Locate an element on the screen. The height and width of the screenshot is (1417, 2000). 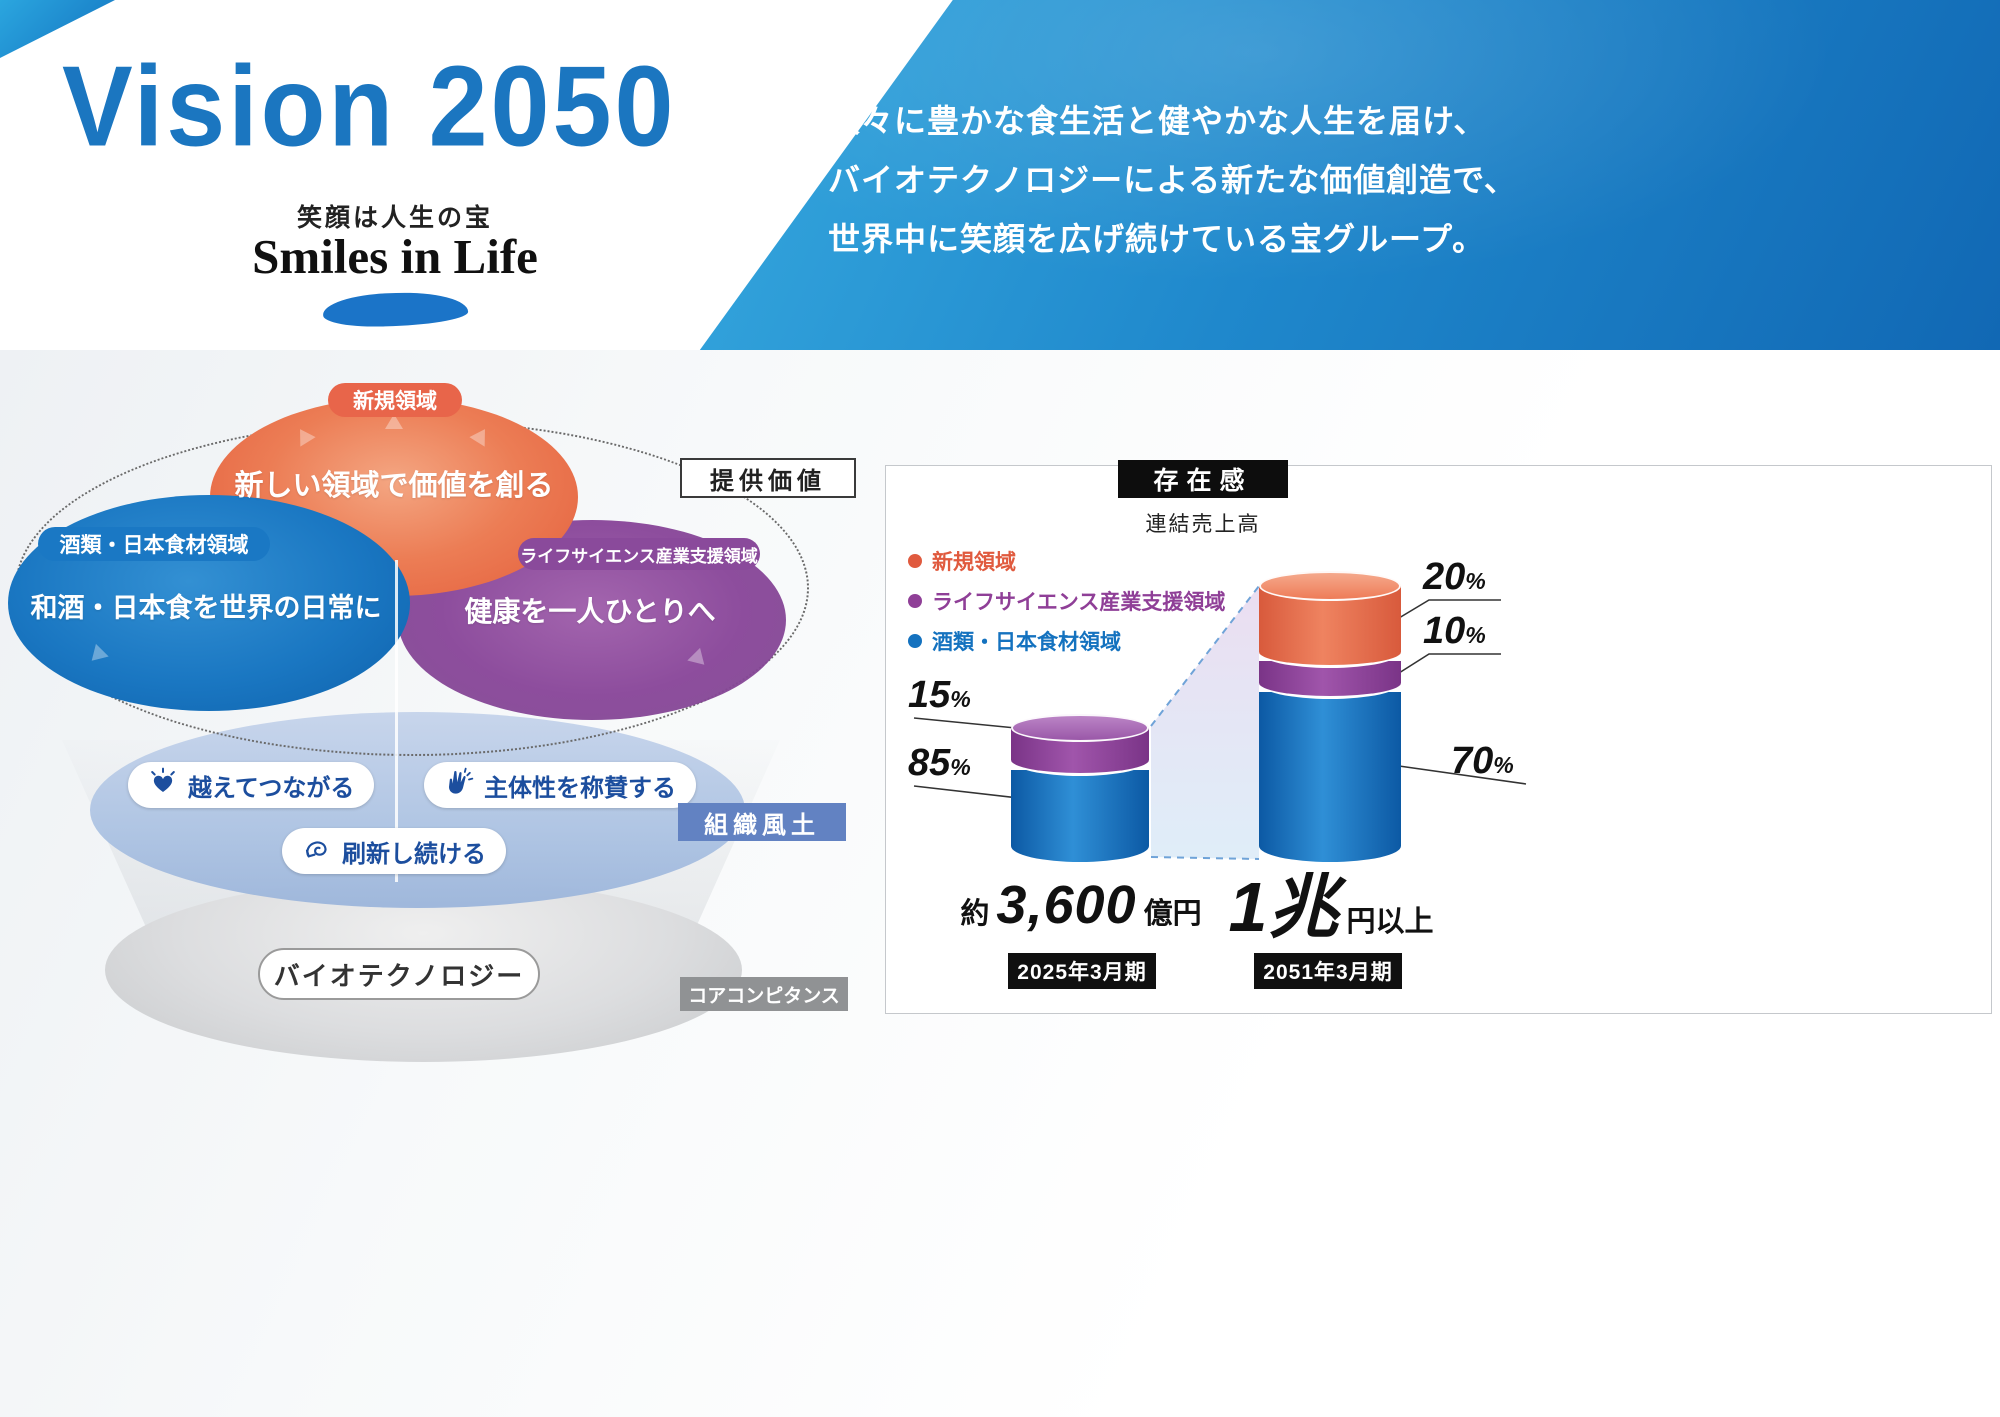
tagline-japanese: 笑顔は人生の宝 is located at coordinates (394, 218).